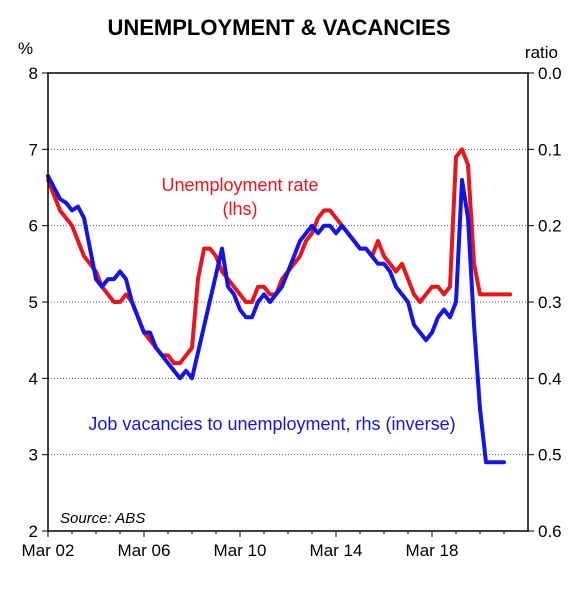 This screenshot has height=593, width=581. What do you see at coordinates (541, 52) in the screenshot?
I see `right-axis-unit: ratio` at bounding box center [541, 52].